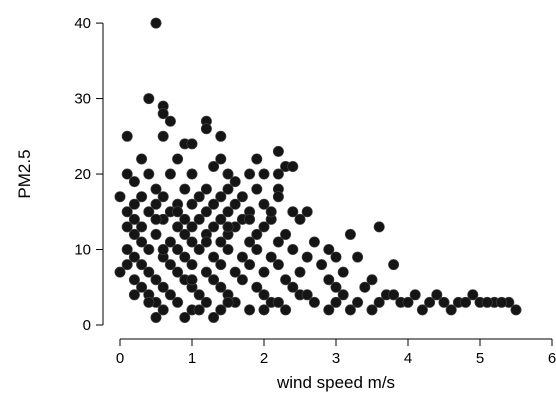 The width and height of the screenshot is (556, 395). What do you see at coordinates (82, 174) in the screenshot?
I see `y-tick-label: 20` at bounding box center [82, 174].